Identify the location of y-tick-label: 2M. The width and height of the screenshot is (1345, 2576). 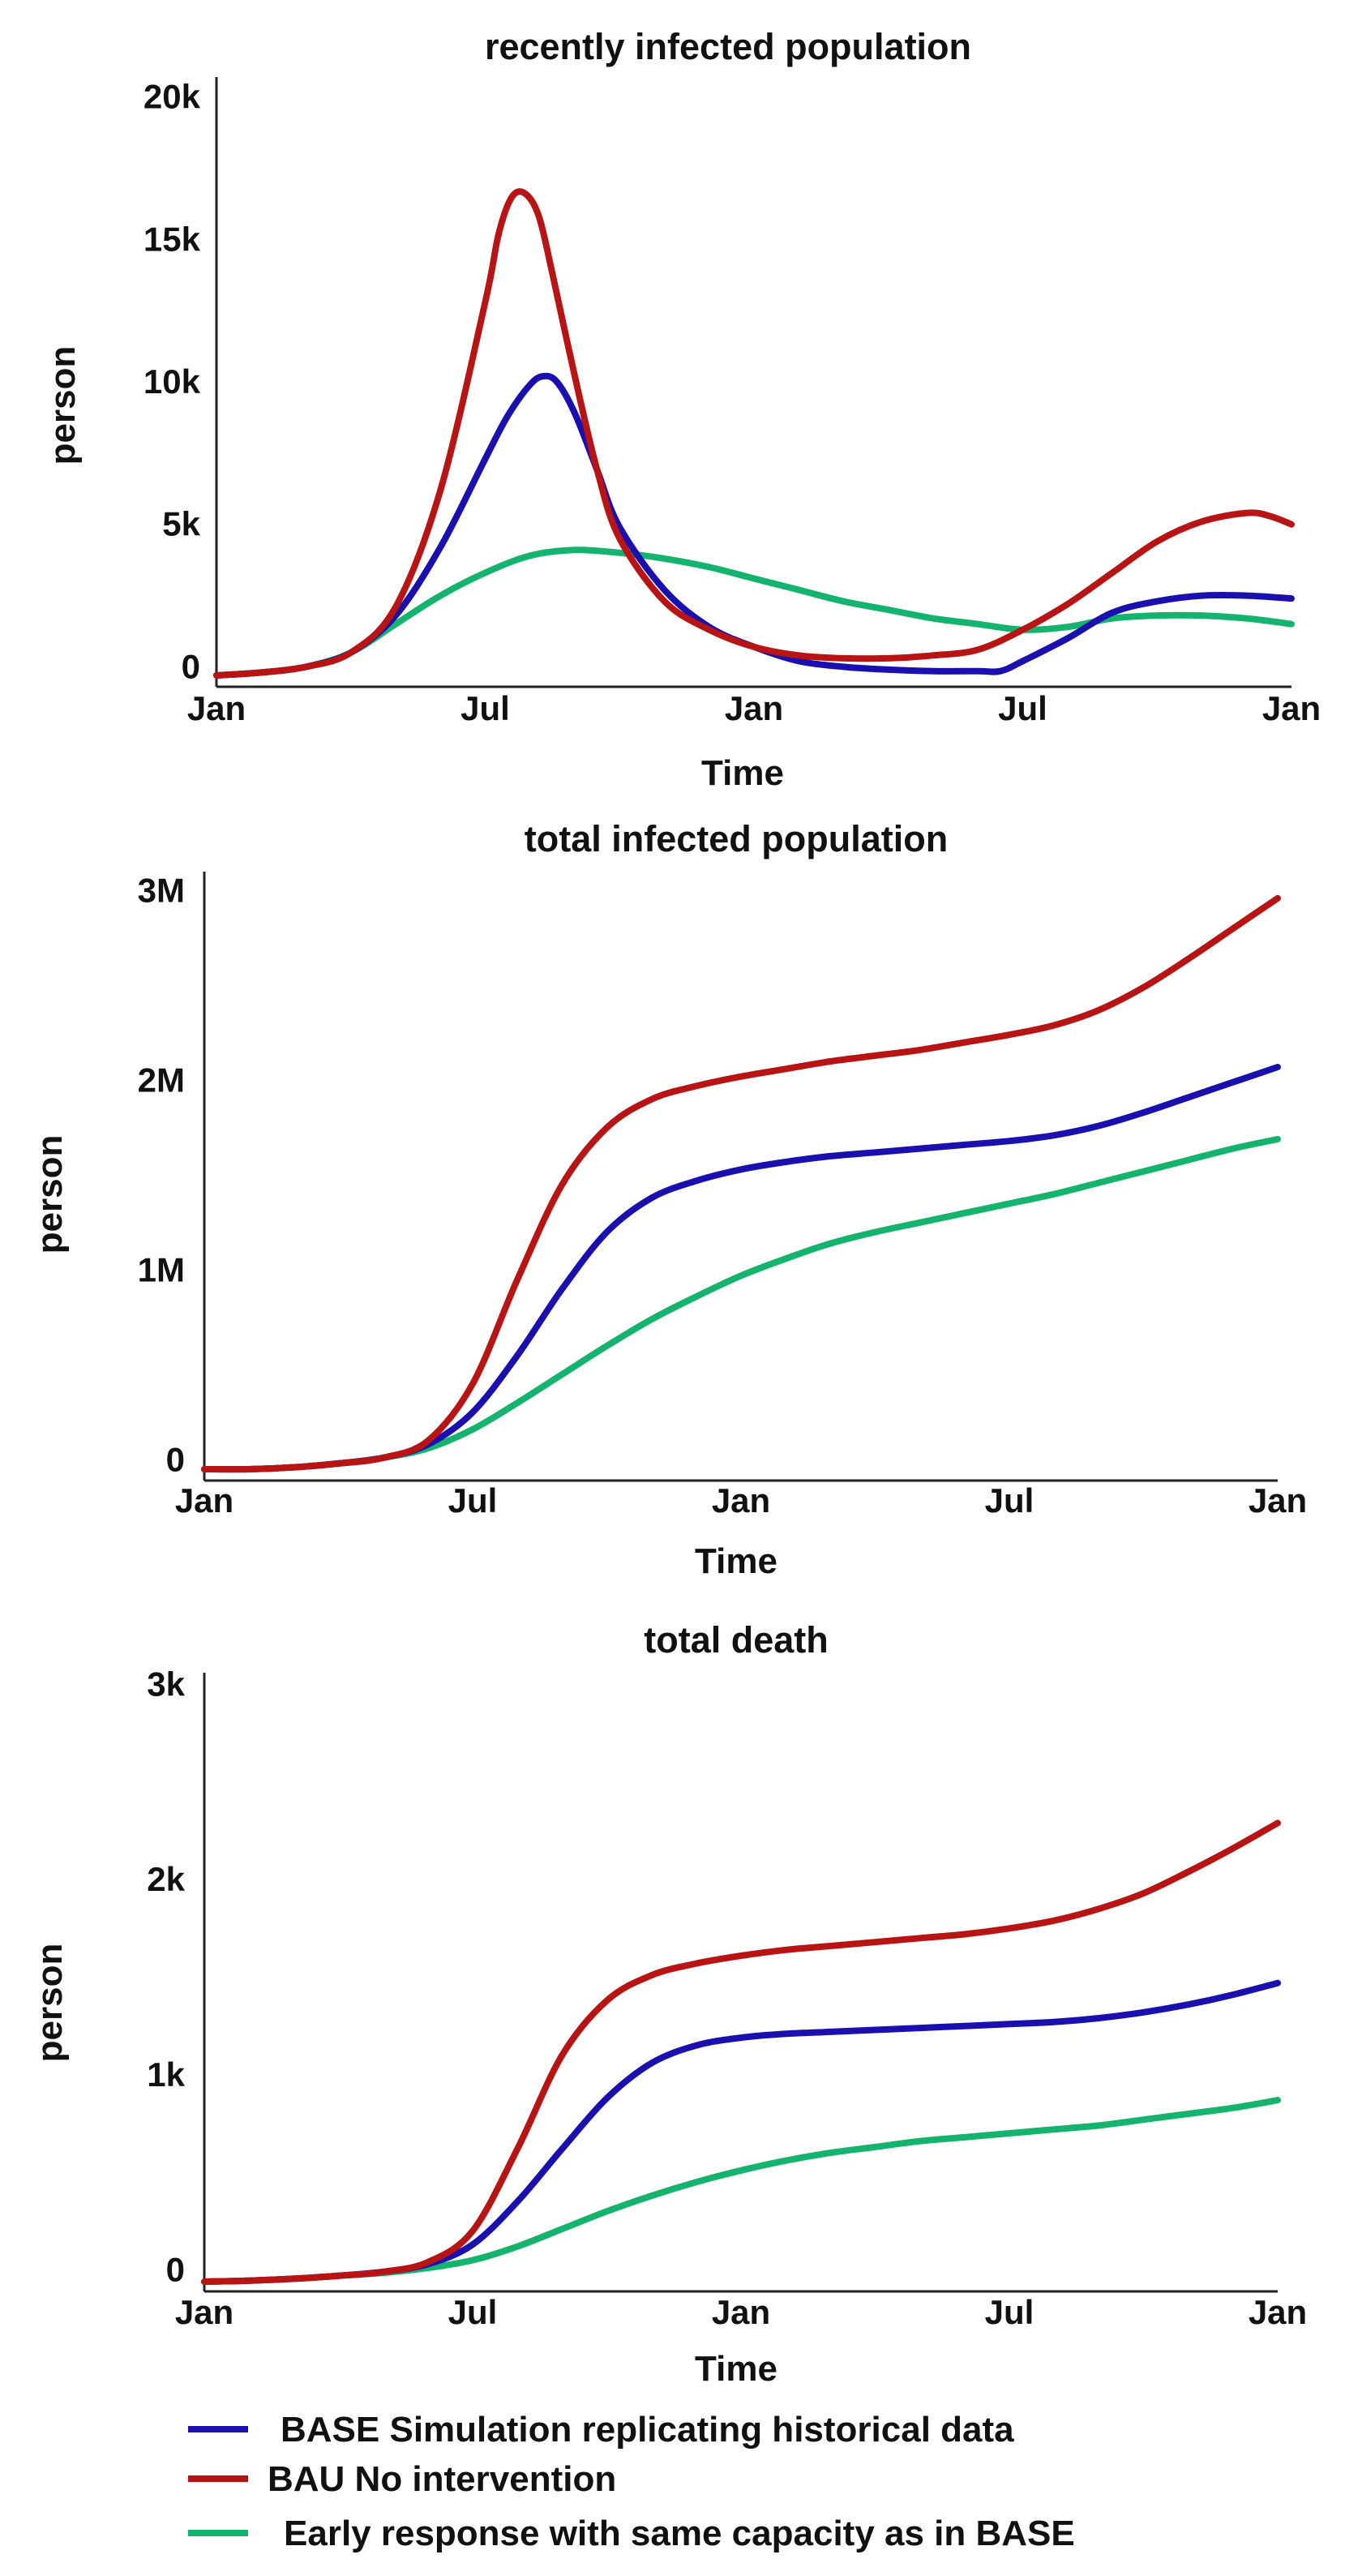
(161, 1080).